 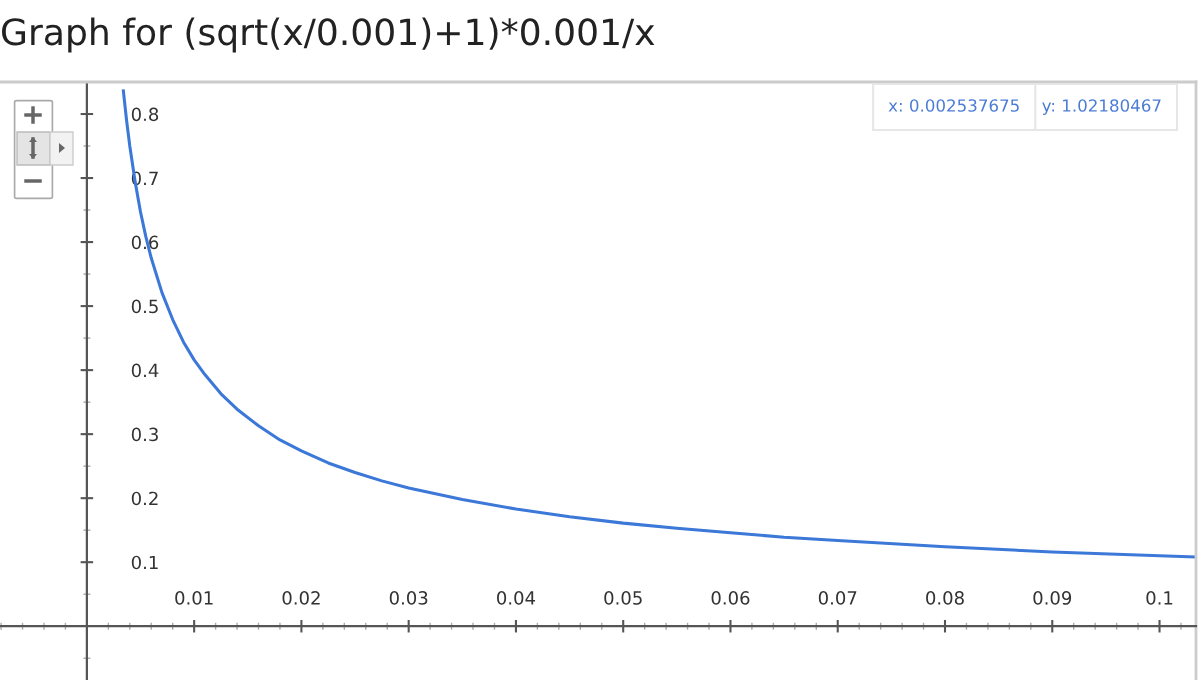 I want to click on annotation: x: 0.002537675, so click(x=953, y=105).